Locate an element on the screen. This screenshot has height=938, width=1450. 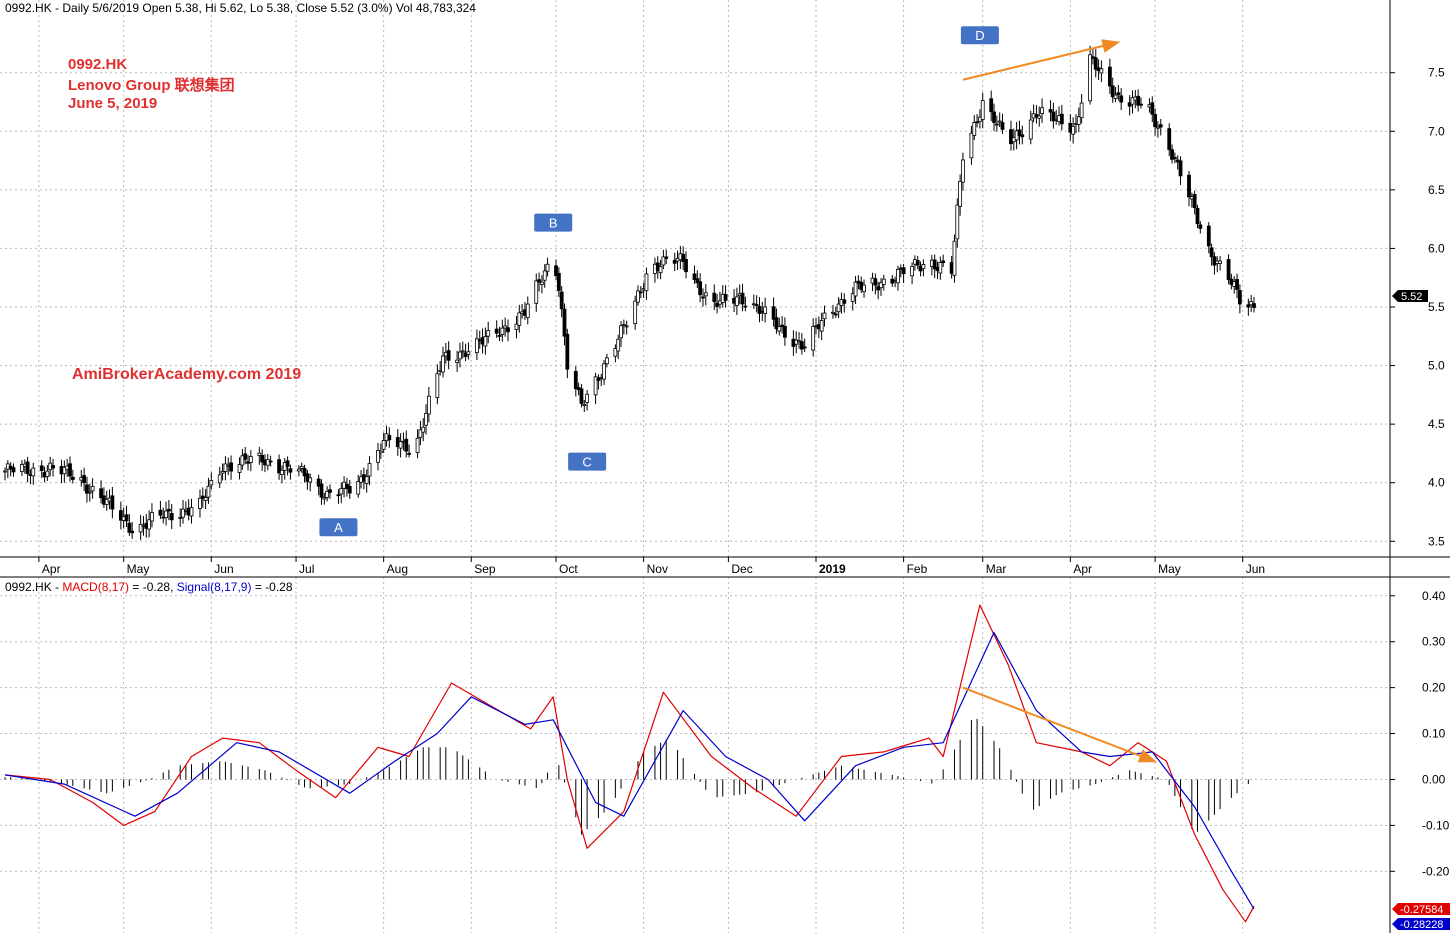
price-tick-label: 6.5 is located at coordinates (1436, 190).